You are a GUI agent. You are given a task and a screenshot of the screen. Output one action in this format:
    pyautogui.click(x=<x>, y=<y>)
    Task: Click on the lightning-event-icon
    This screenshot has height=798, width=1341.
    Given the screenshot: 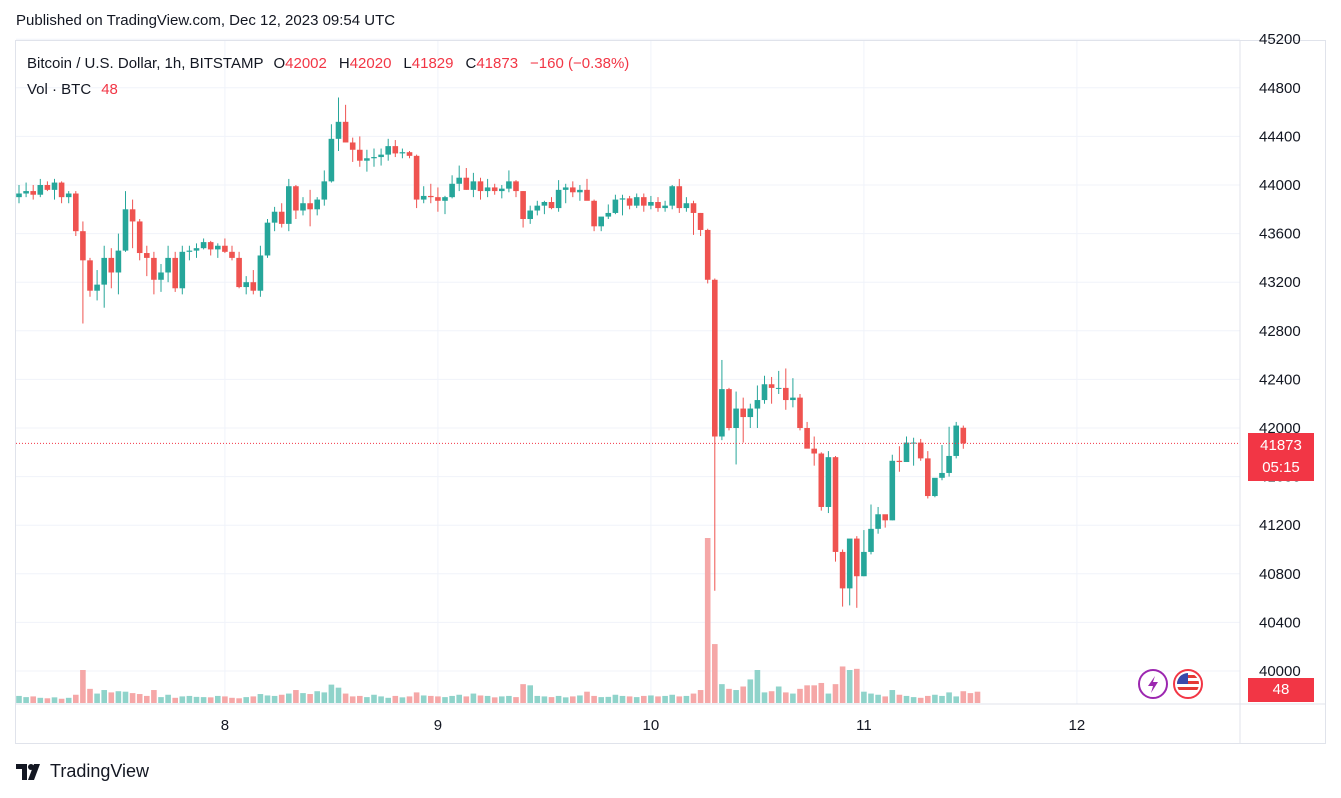 What is the action you would take?
    pyautogui.click(x=1153, y=684)
    